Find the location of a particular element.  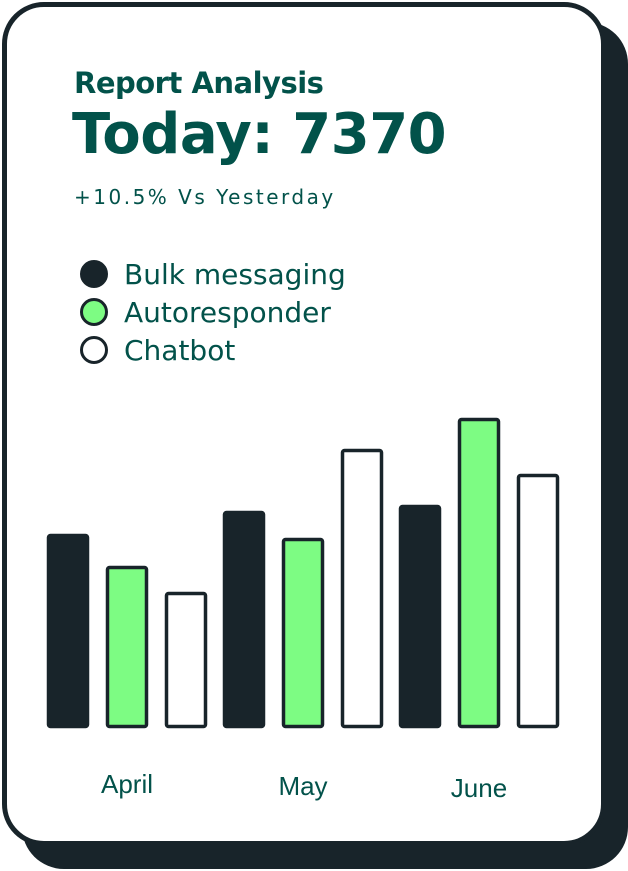

x-tick-label: April is located at coordinates (127, 784).